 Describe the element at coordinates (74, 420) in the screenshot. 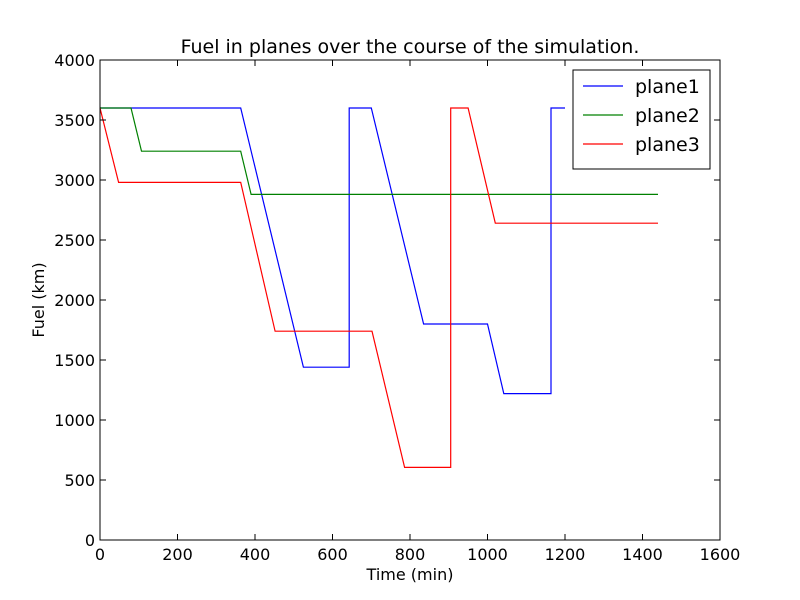

I see `y-tick-label: 1000` at that location.